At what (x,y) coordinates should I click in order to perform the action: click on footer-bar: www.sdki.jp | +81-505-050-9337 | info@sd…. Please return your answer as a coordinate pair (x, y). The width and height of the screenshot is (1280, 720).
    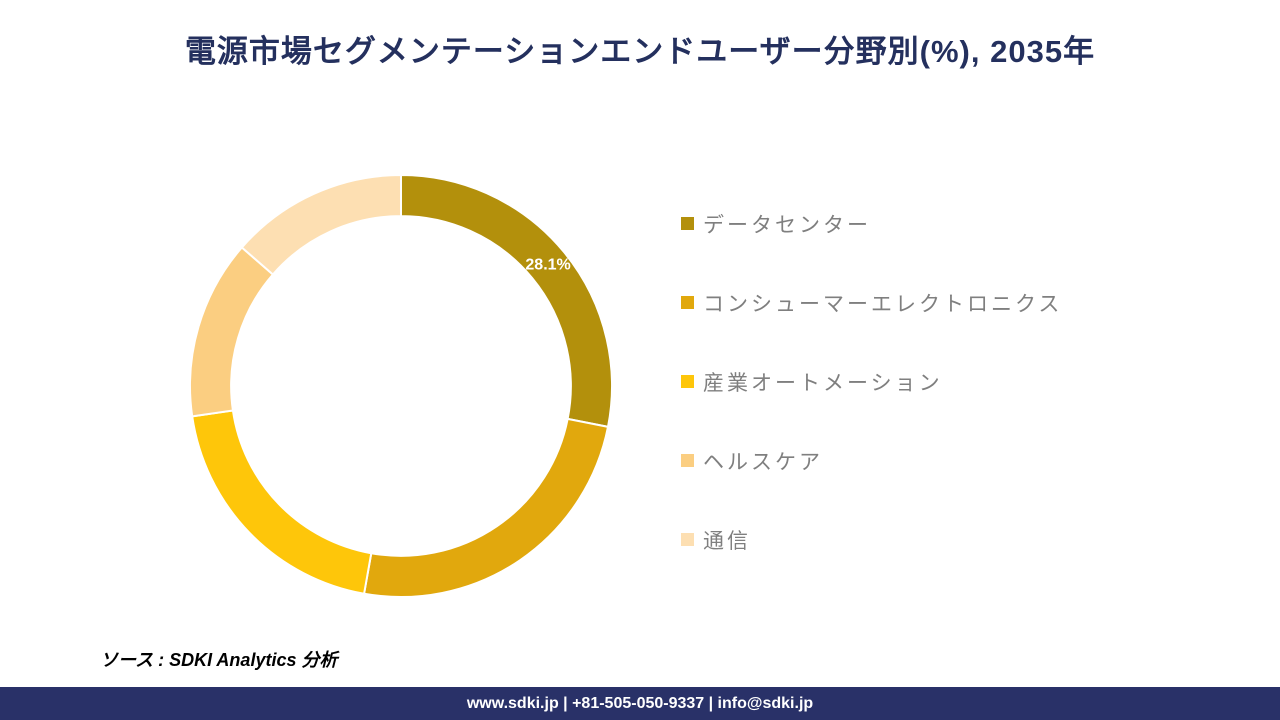
    Looking at the image, I should click on (640, 703).